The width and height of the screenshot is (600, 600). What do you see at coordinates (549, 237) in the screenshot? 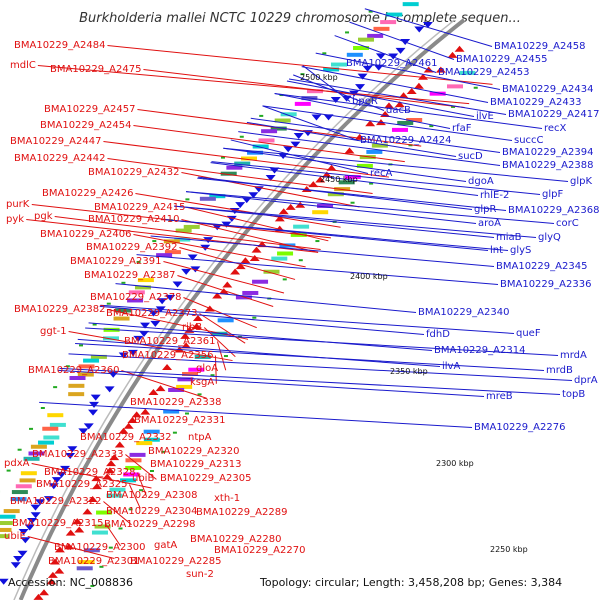
I see `gene-label: glyQ` at bounding box center [549, 237].